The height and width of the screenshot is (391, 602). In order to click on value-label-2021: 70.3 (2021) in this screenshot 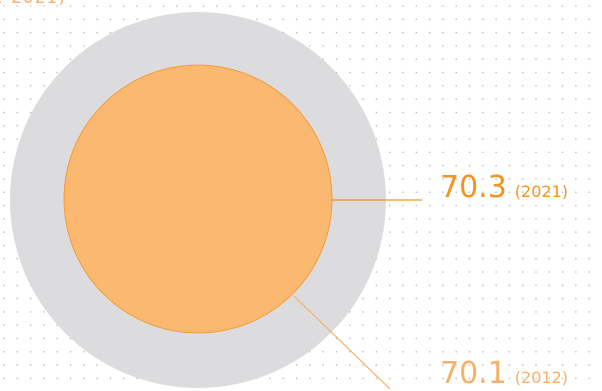, I will do `click(504, 187)`.